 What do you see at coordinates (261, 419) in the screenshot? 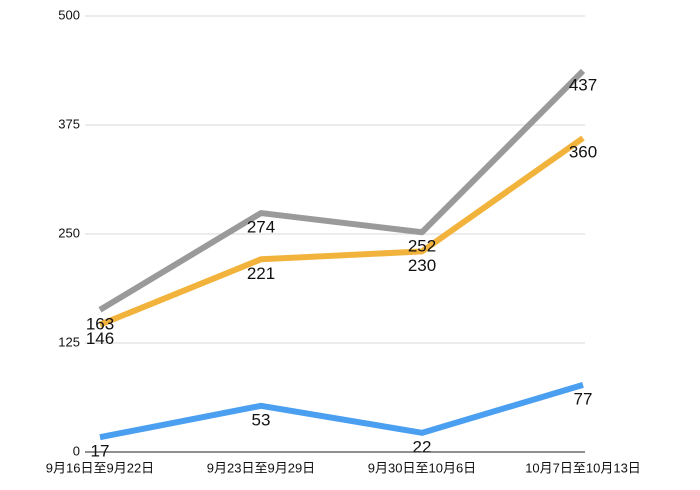
I see `data-label: 53` at bounding box center [261, 419].